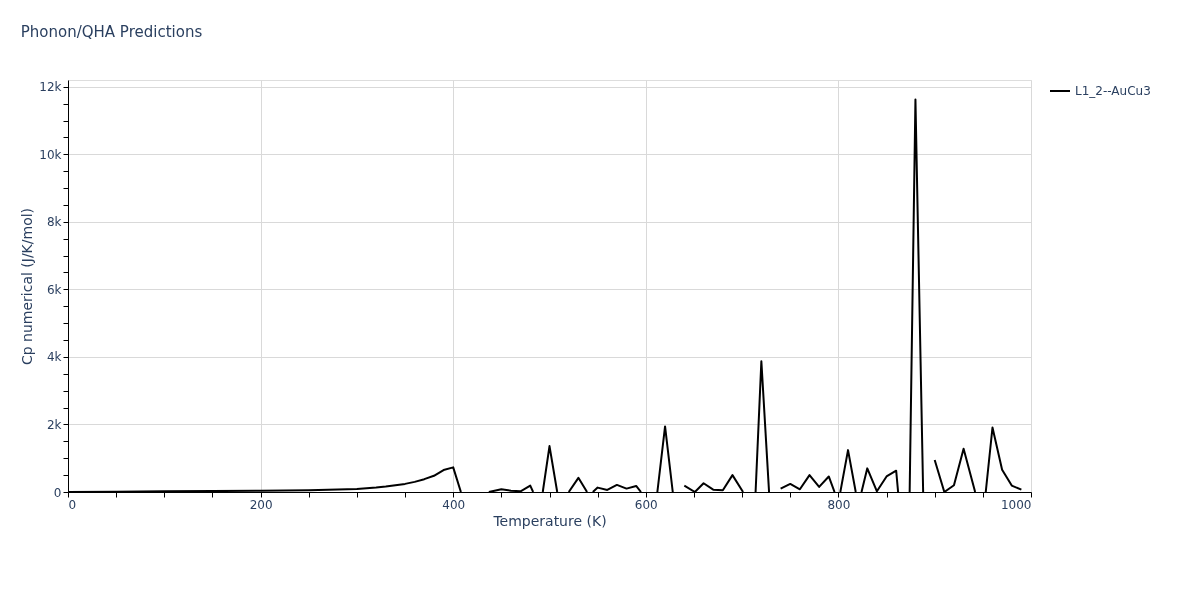 Image resolution: width=1200 pixels, height=600 pixels. Describe the element at coordinates (646, 504) in the screenshot. I see `x-tick-label: 600` at that location.